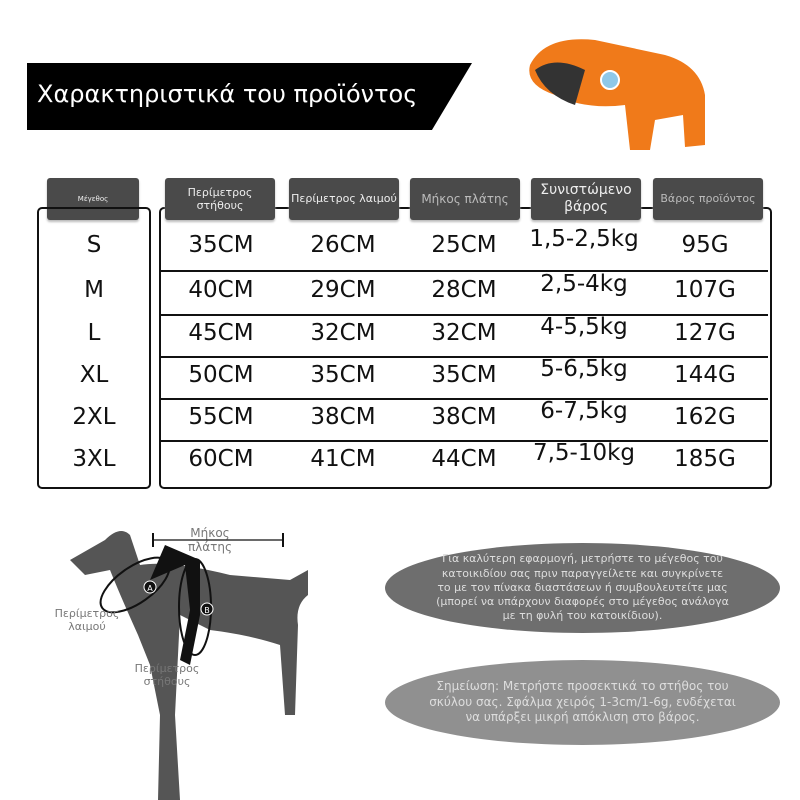  What do you see at coordinates (584, 327) in the screenshot?
I see `cell-weight: 4-5,5kg` at bounding box center [584, 327].